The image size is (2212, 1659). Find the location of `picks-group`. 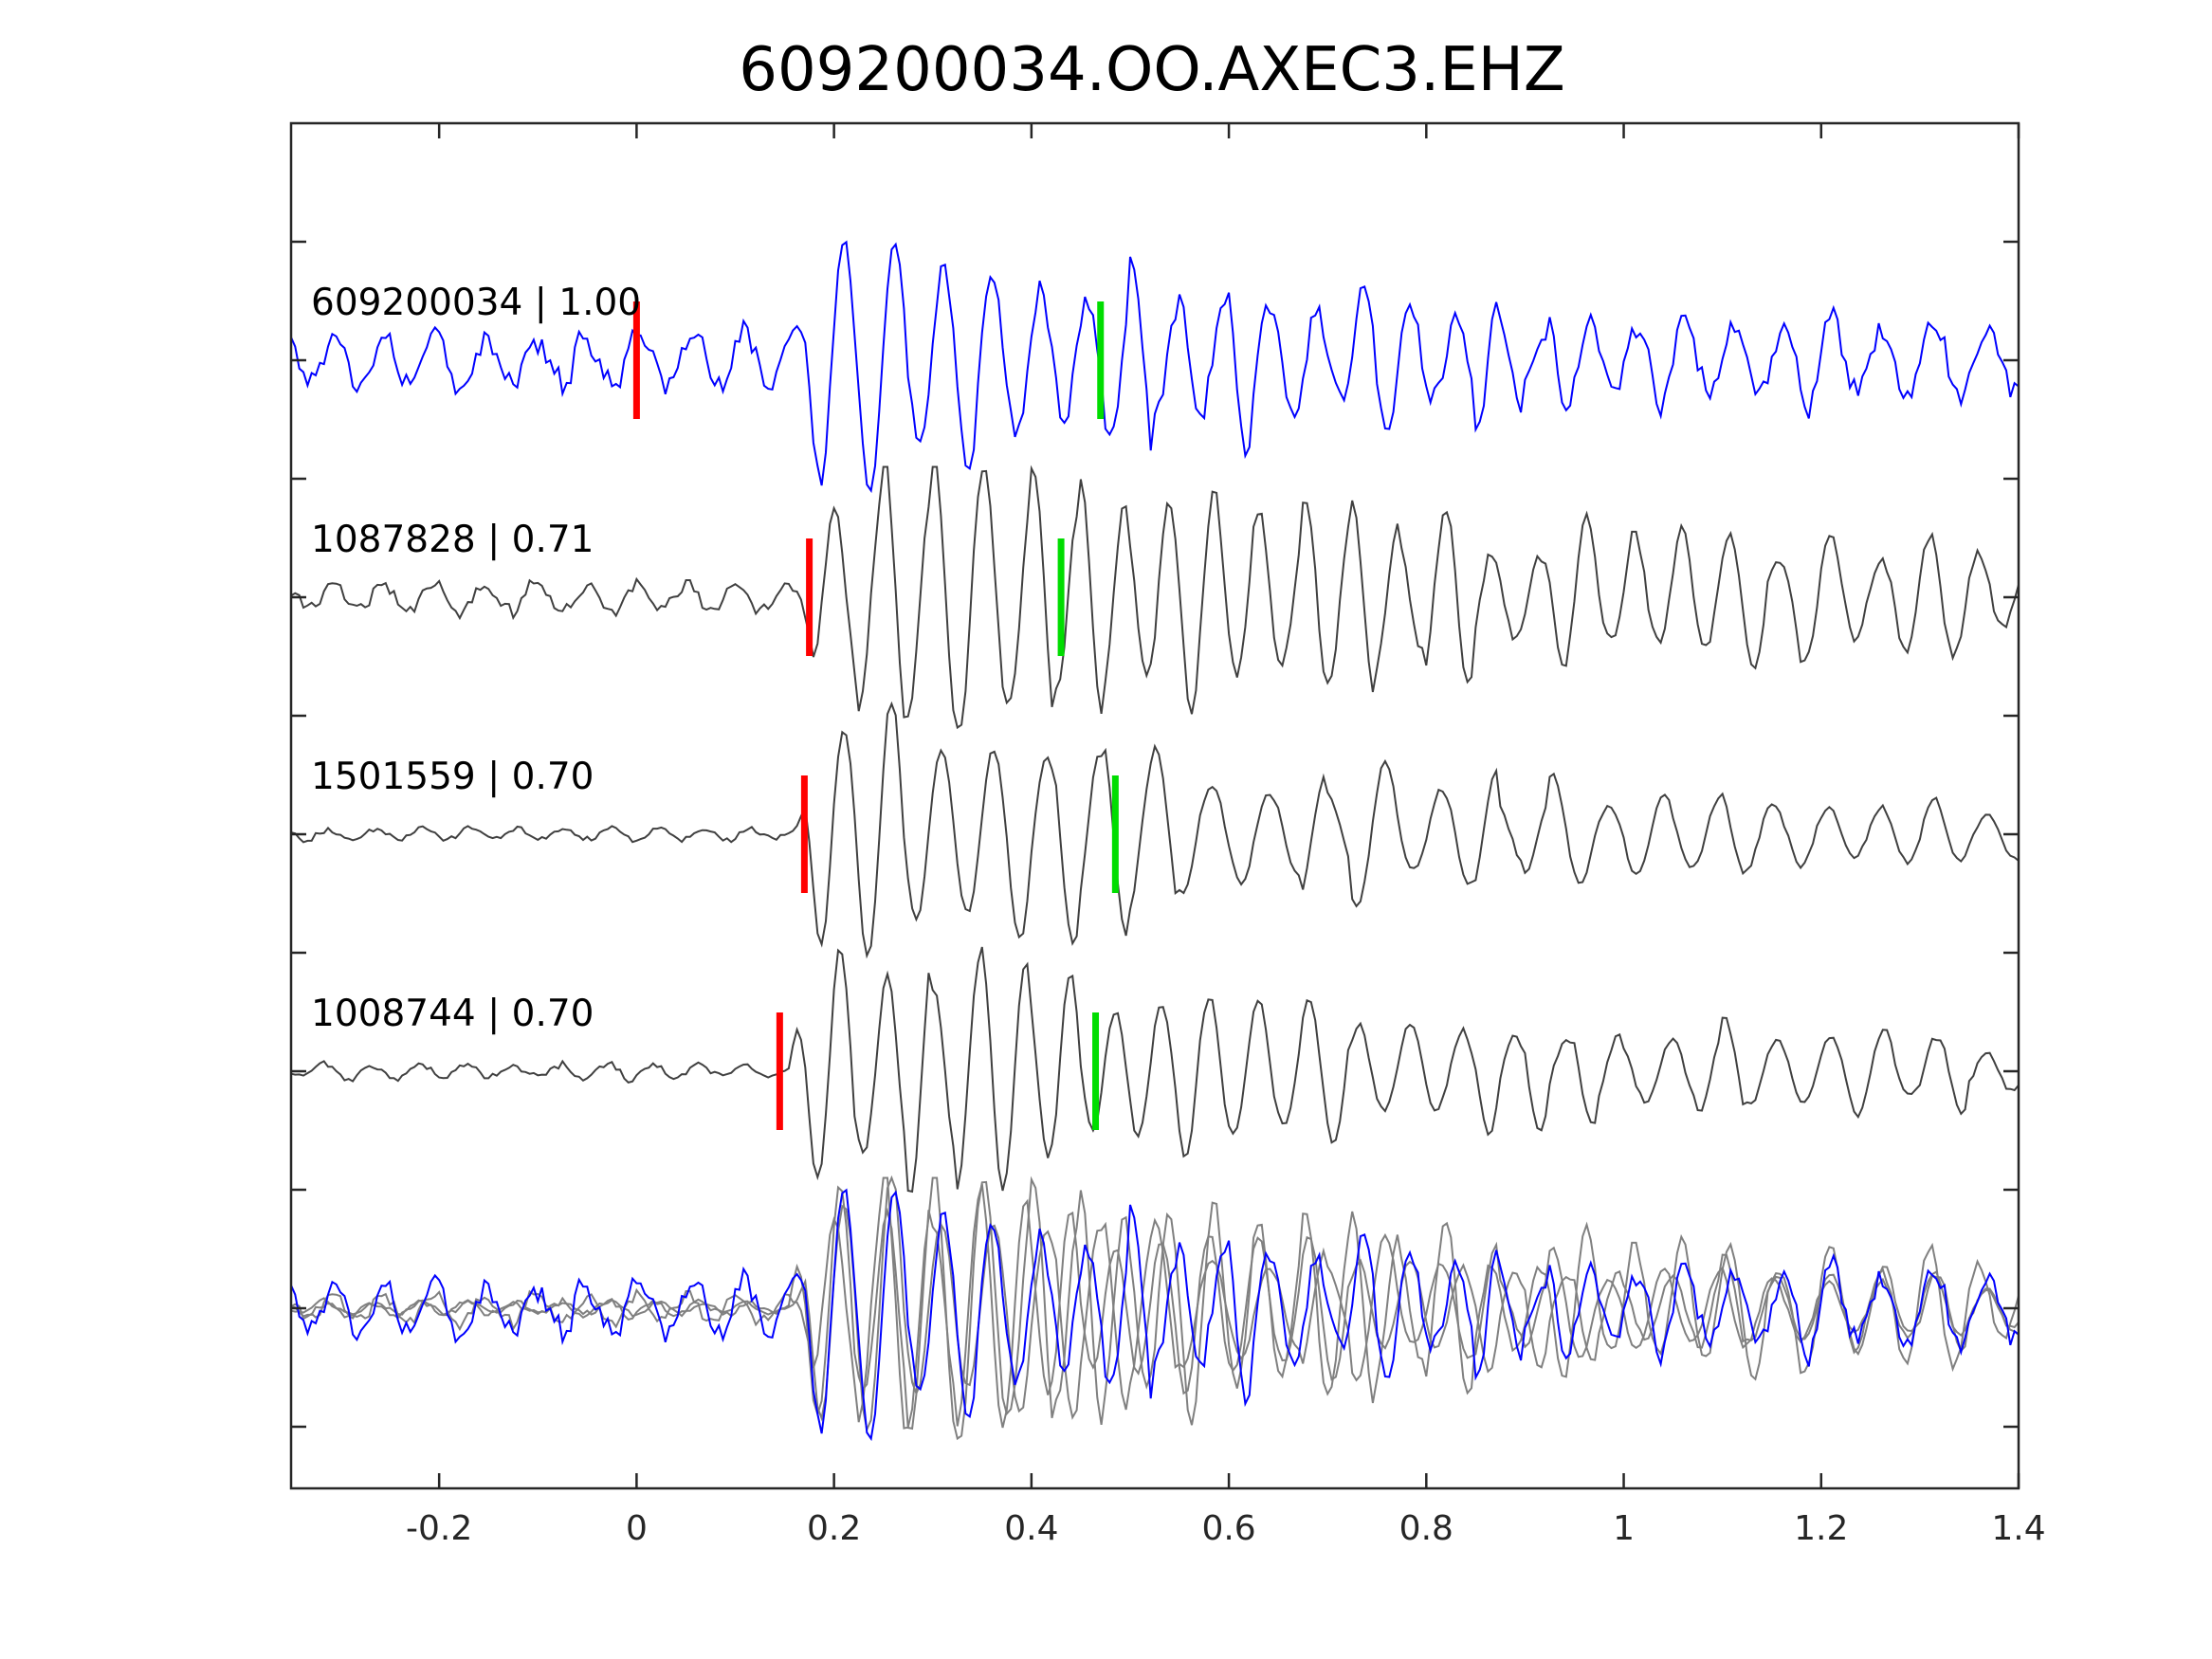

picks-group is located at coordinates (875, 715).